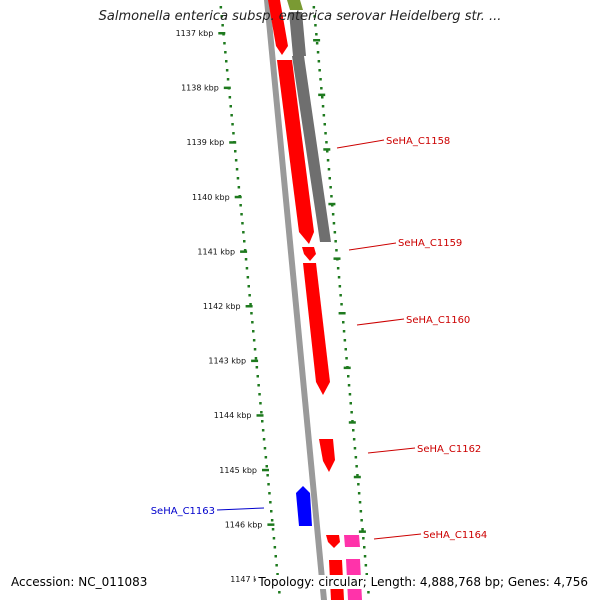  What do you see at coordinates (309, 254) in the screenshot?
I see `gene-SeHA_C1159` at bounding box center [309, 254].